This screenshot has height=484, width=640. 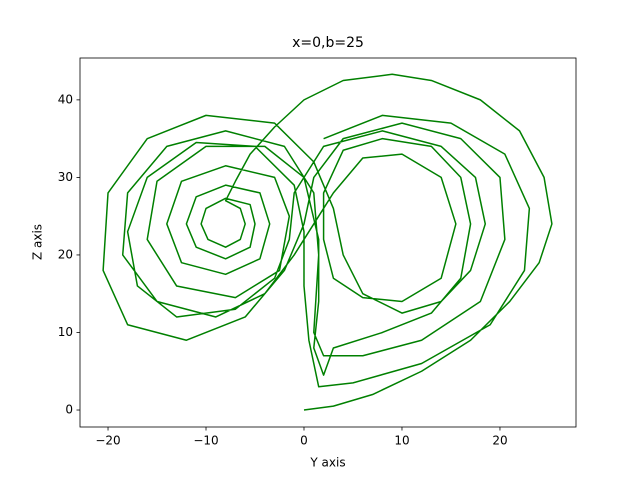 What do you see at coordinates (304, 441) in the screenshot?
I see `x-tick-label: 0` at bounding box center [304, 441].